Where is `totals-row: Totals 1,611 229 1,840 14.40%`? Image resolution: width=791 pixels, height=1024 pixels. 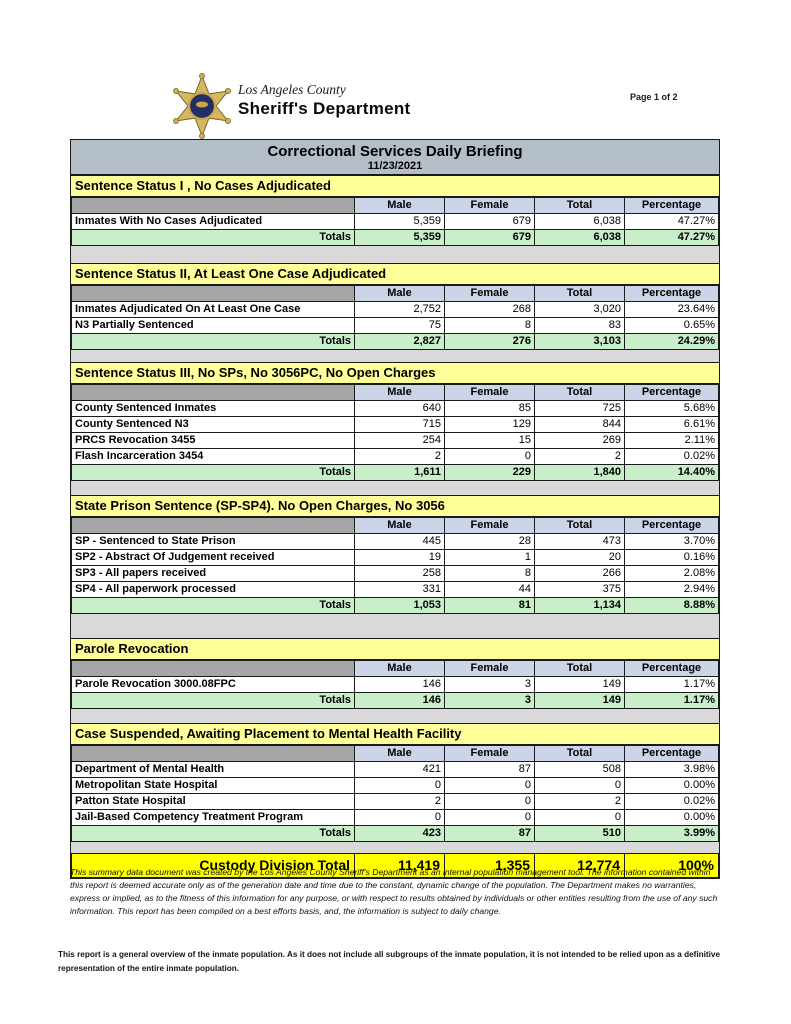
totals-row: Totals 1,611 229 1,840 14.40% is located at coordinates (395, 472).